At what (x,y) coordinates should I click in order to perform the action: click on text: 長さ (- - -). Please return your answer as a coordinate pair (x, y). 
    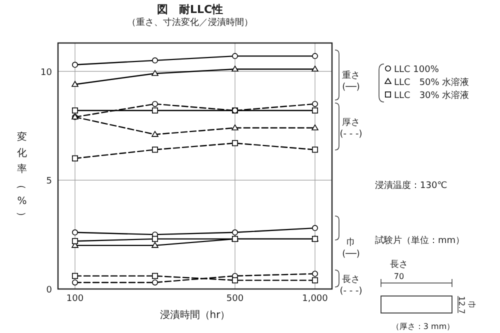
    Looking at the image, I should click on (351, 285).